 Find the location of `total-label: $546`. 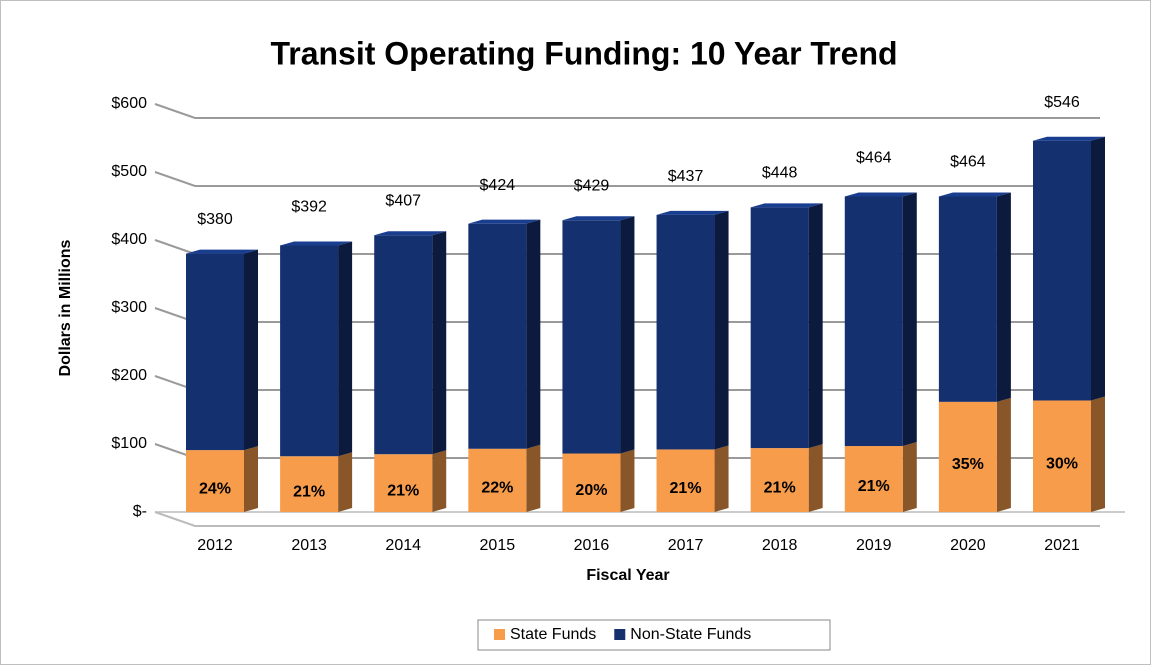

total-label: $546 is located at coordinates (1062, 102).